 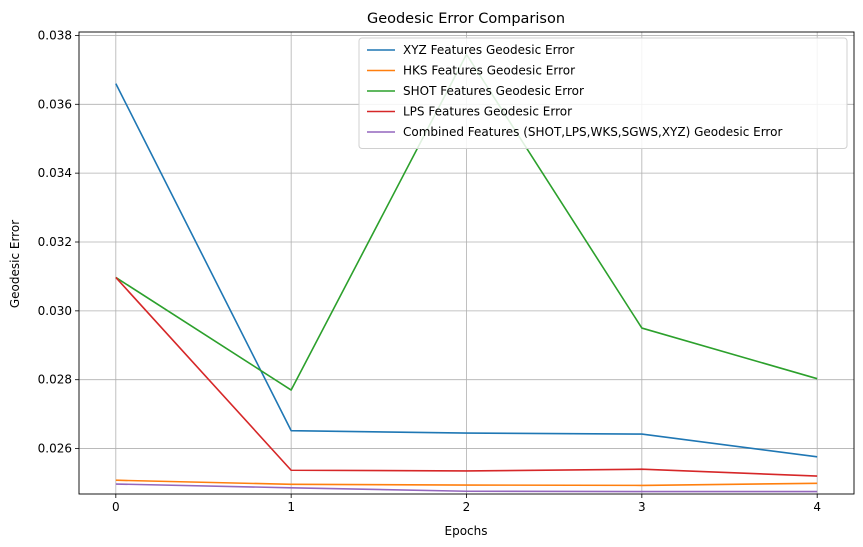 I want to click on y-tick-label: 0.030, so click(x=55, y=311).